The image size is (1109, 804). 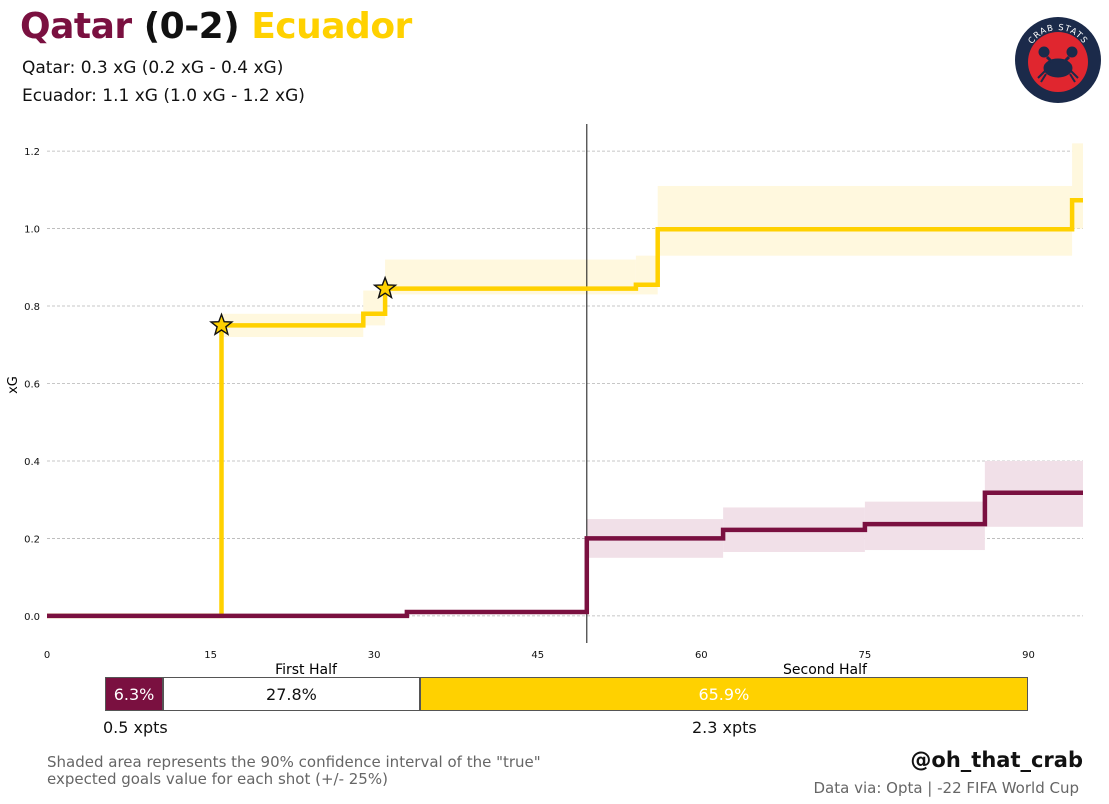 What do you see at coordinates (724, 727) in the screenshot?
I see `away-xpts: 2.3 xpts` at bounding box center [724, 727].